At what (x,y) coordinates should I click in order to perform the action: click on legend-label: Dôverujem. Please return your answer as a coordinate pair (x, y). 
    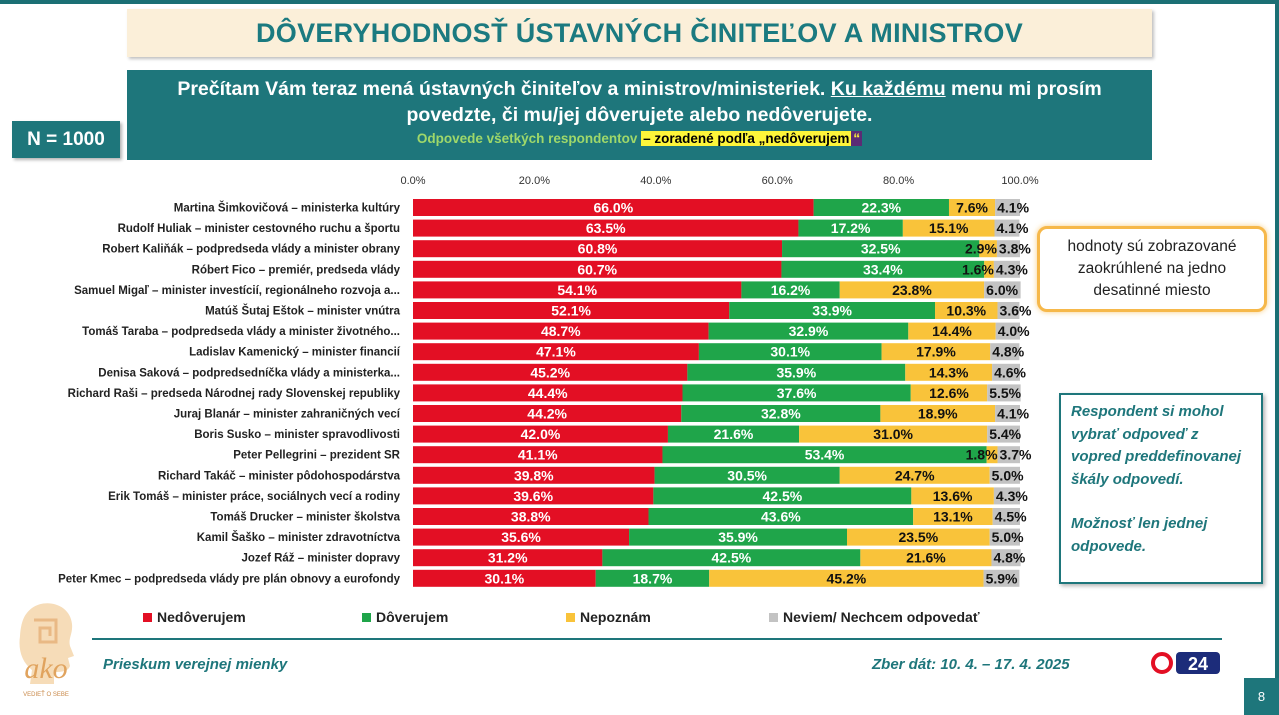
    Looking at the image, I should click on (412, 617).